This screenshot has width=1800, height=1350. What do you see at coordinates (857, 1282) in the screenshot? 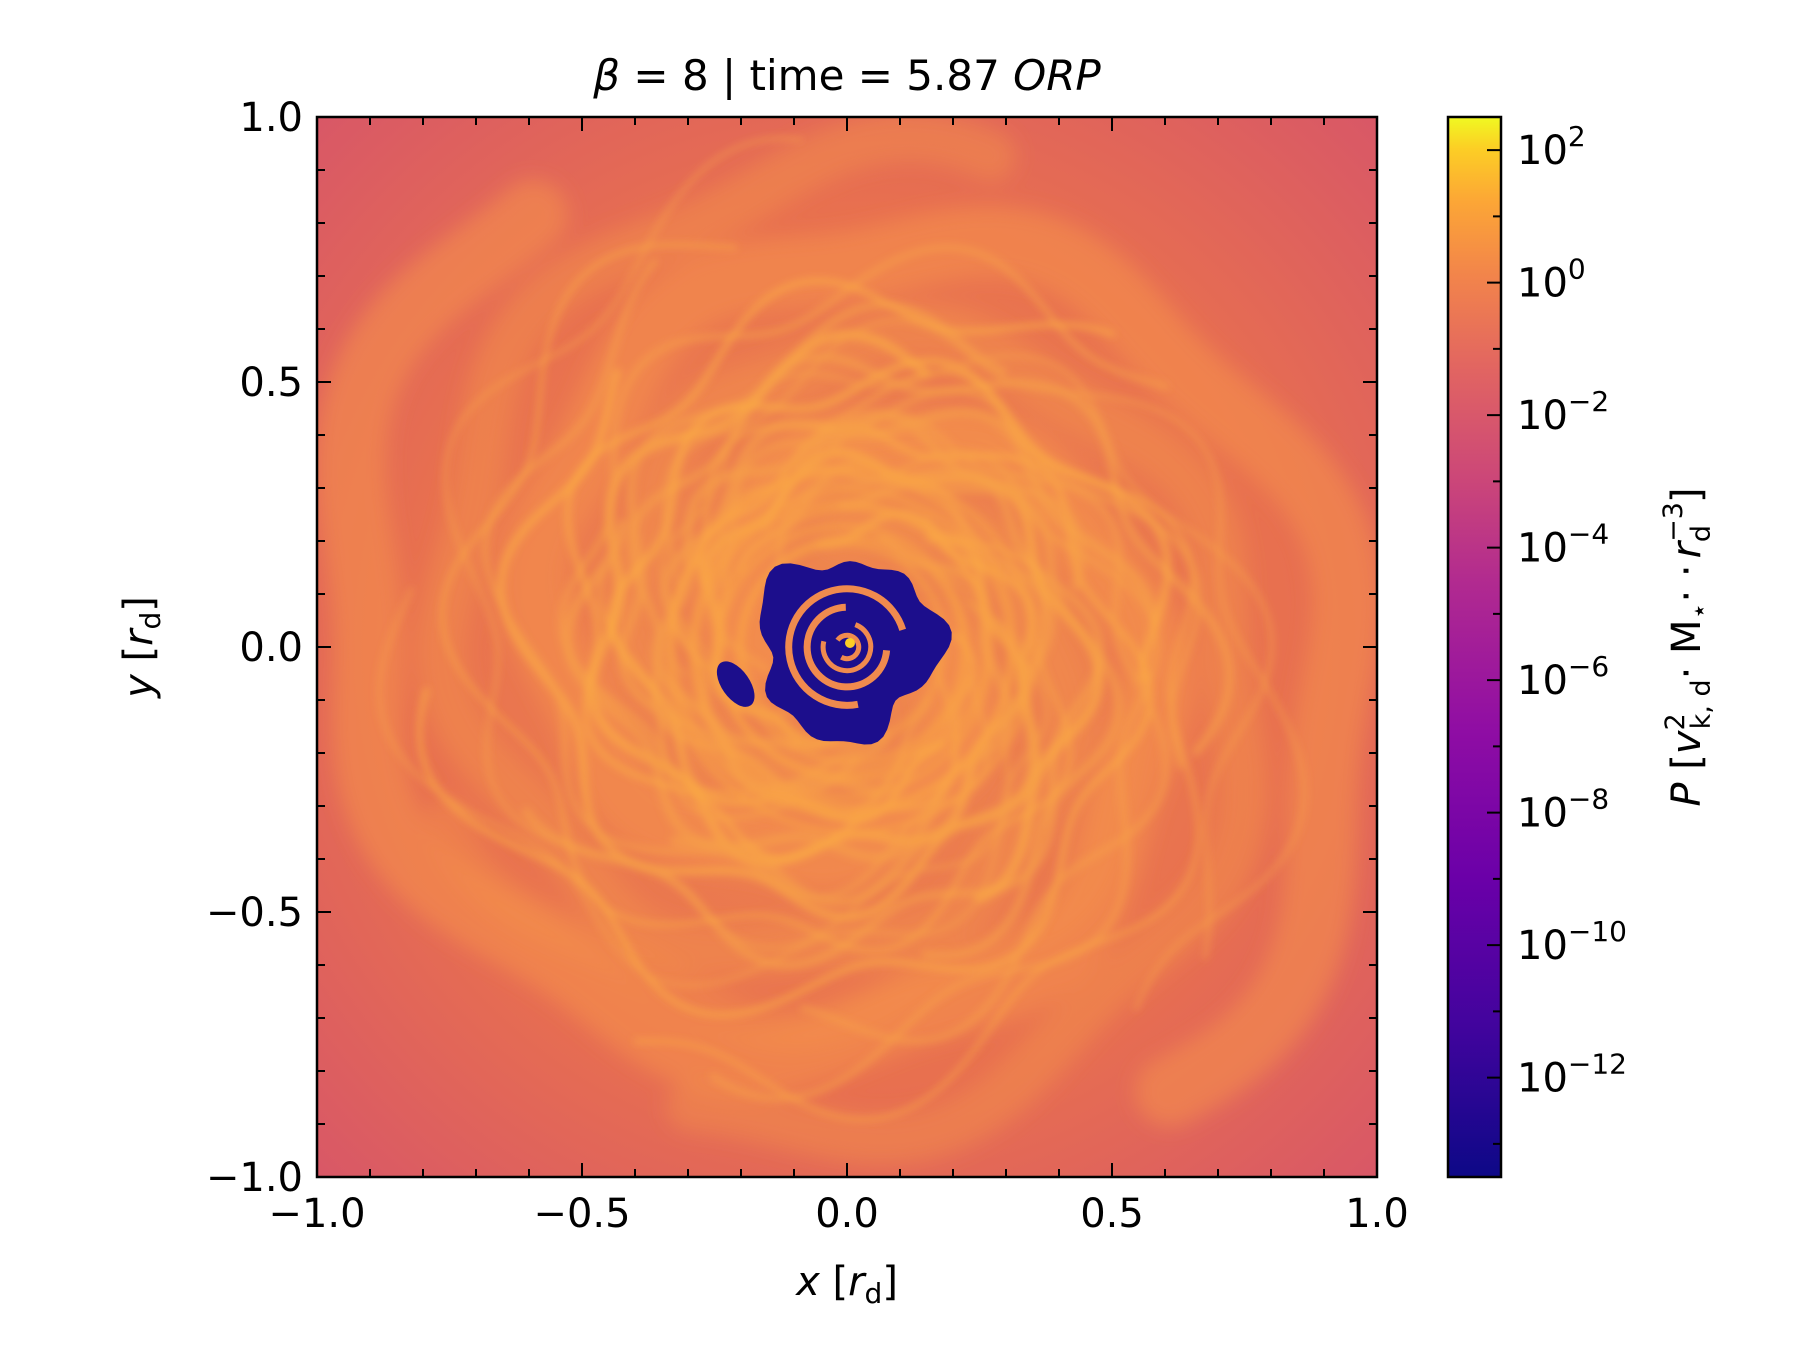
I see `x-axis-unit: r` at bounding box center [857, 1282].